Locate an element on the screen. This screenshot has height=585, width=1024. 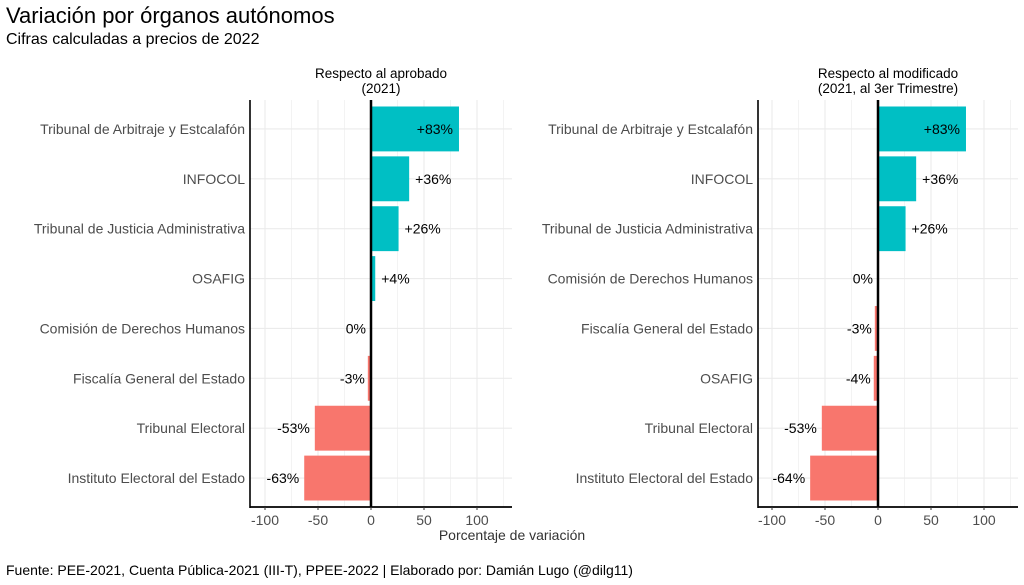
data-label: +4% is located at coordinates (395, 279).